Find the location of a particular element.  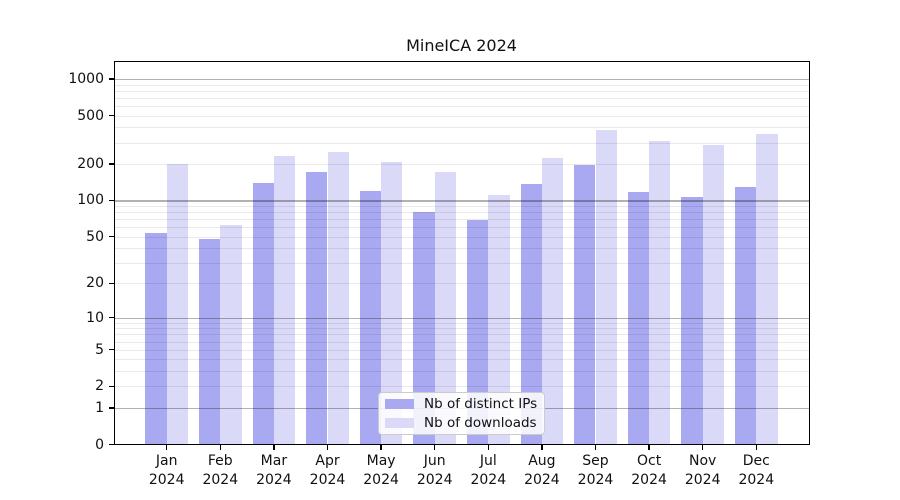

x-tick-label: Sep 2024 is located at coordinates (596, 471).